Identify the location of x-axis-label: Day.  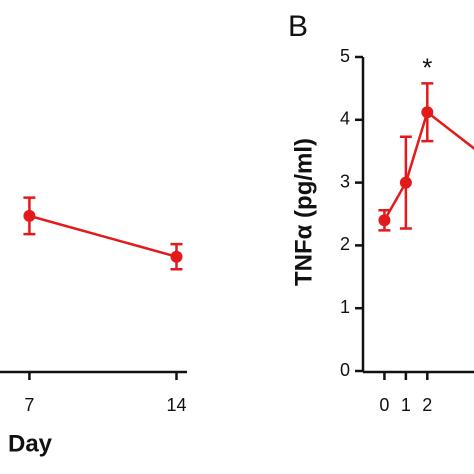
(30, 443).